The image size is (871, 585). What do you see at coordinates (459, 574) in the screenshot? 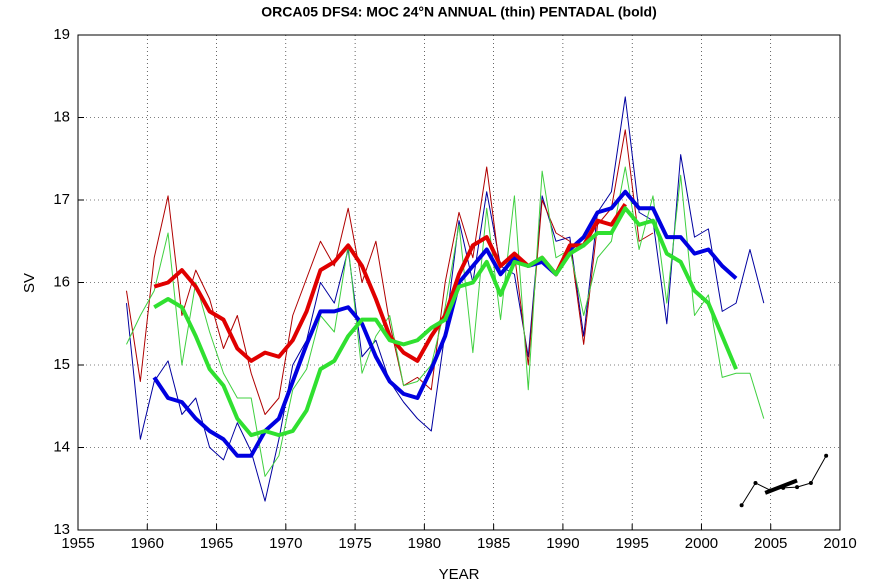
I see `x-axis-label: YEAR` at bounding box center [459, 574].